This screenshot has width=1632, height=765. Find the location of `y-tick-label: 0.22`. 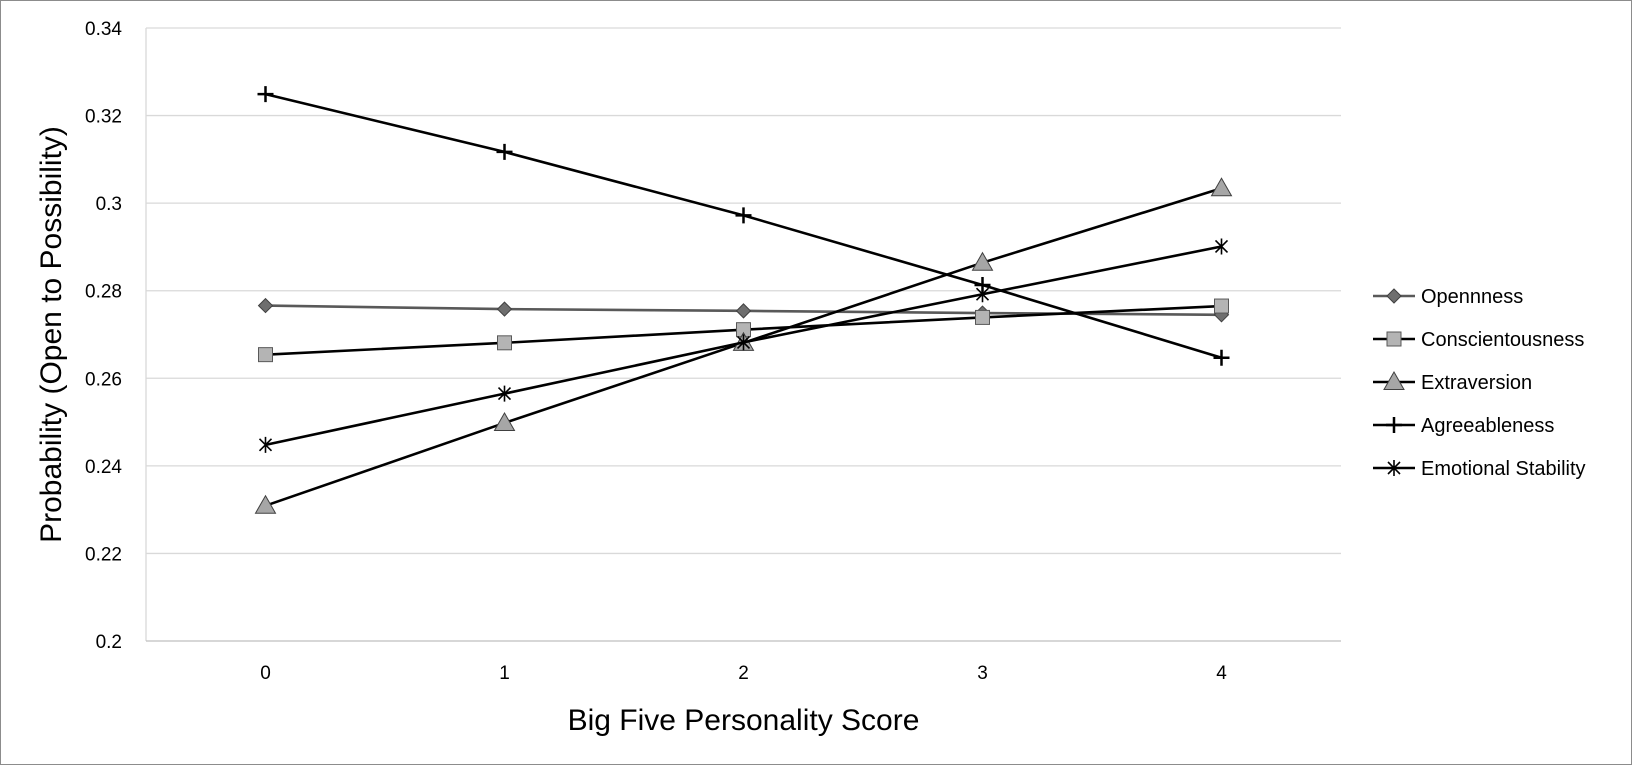

y-tick-label: 0.22 is located at coordinates (103, 554).